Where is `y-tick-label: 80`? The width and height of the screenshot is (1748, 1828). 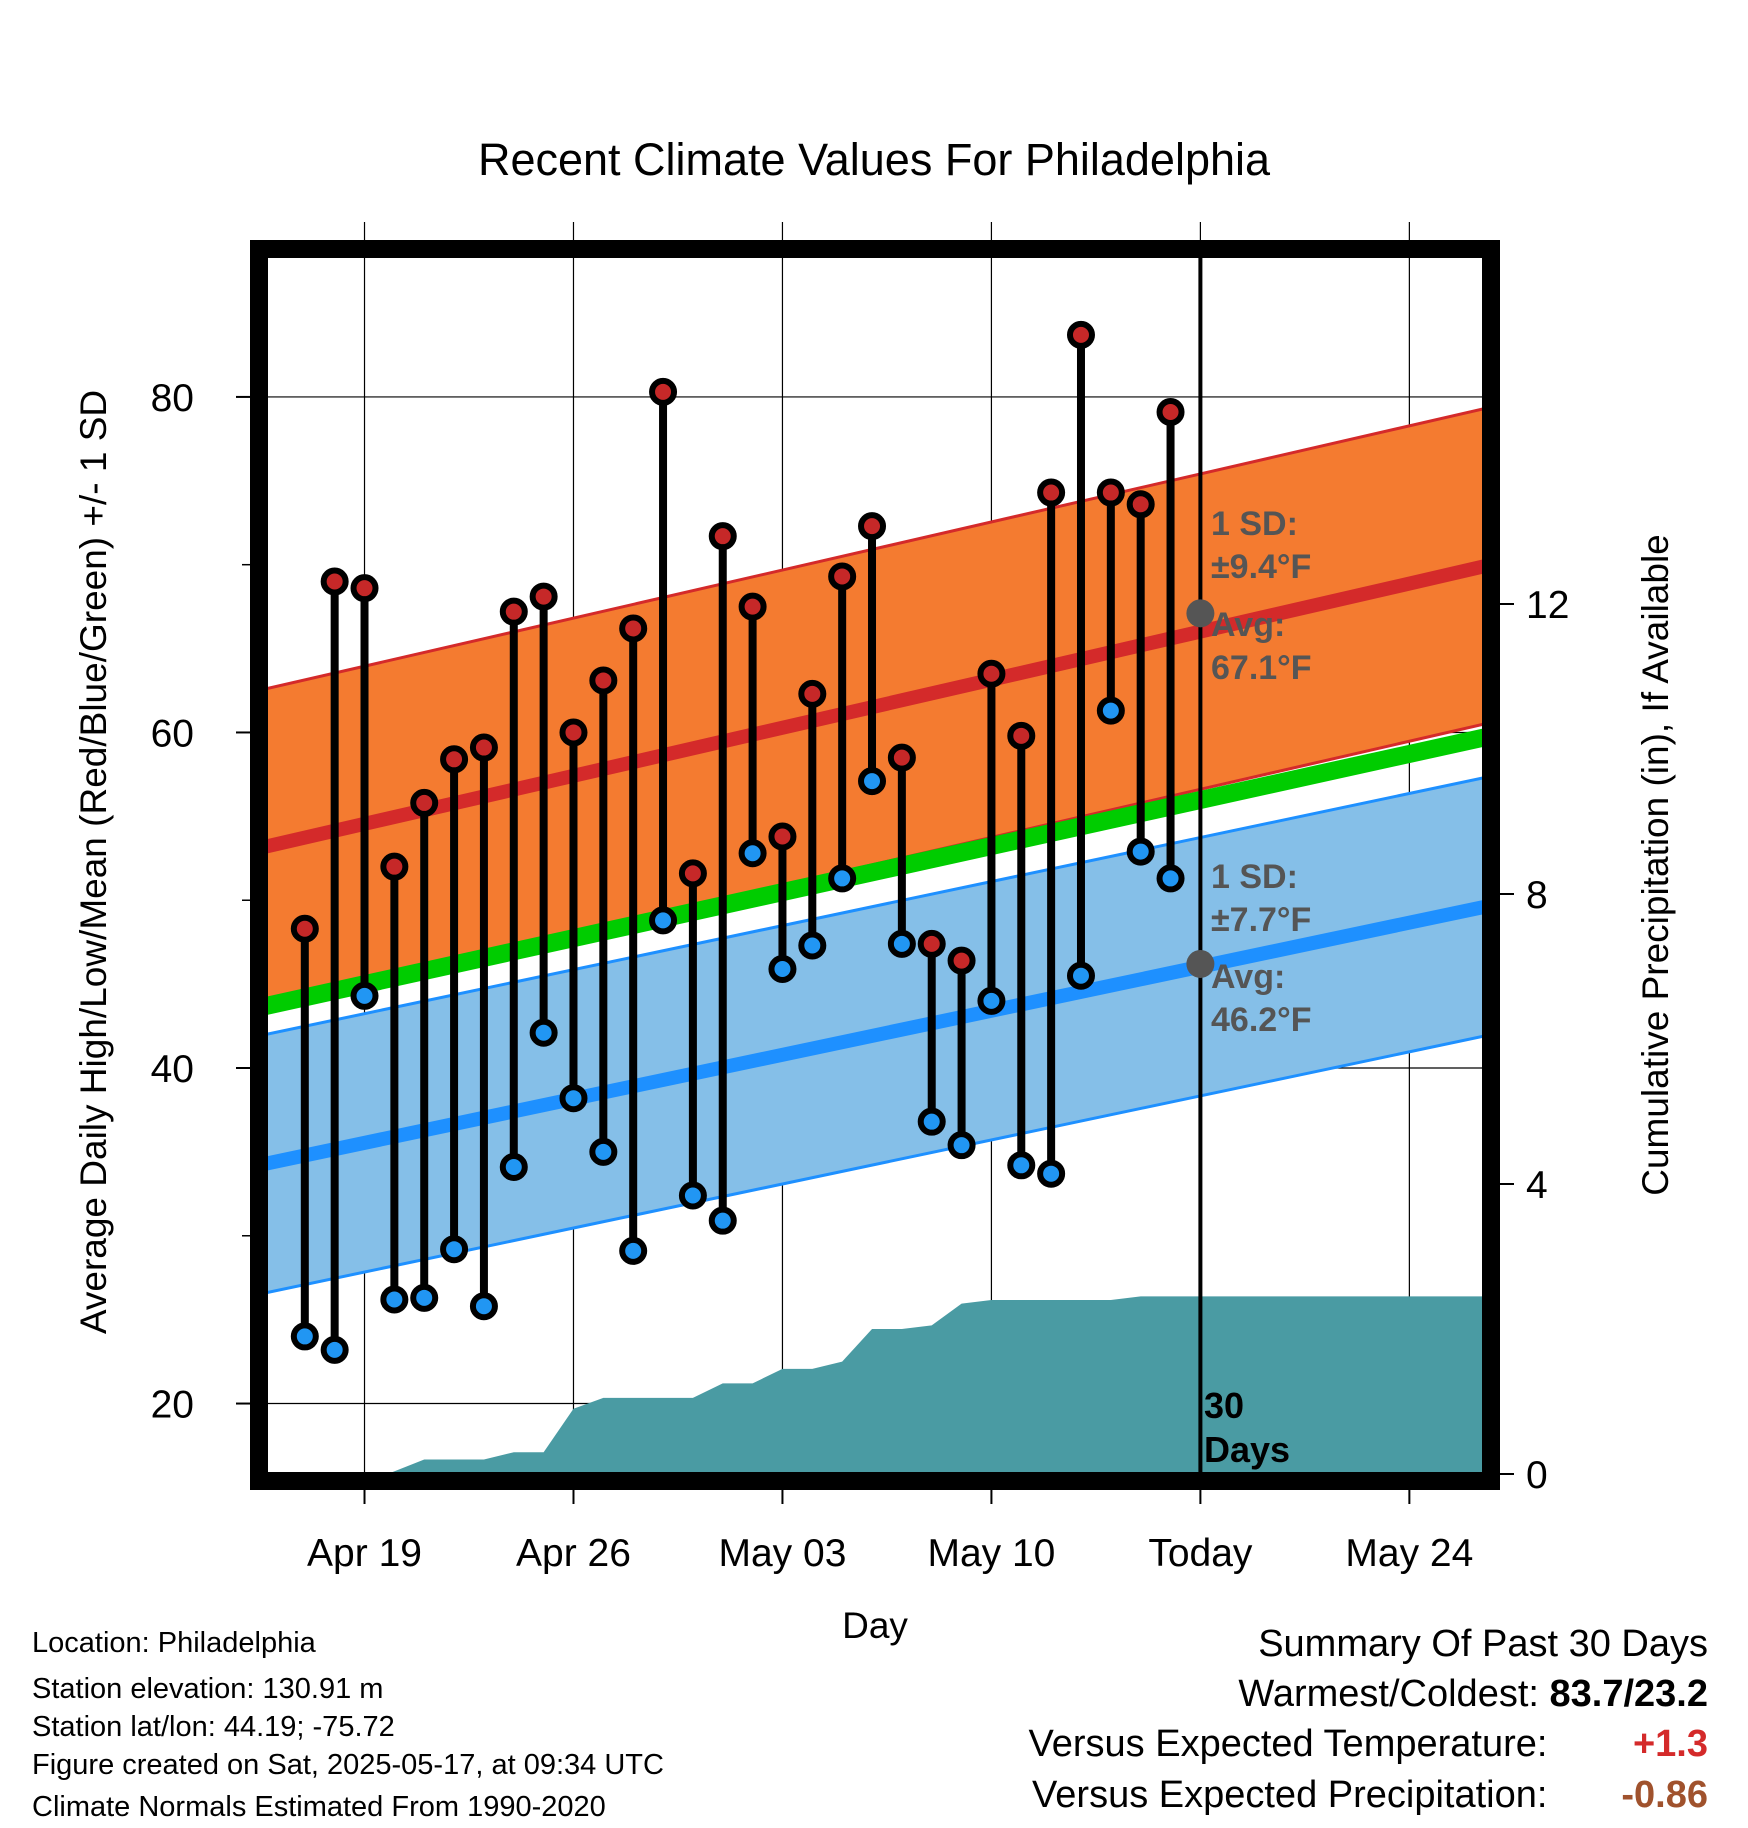
y-tick-label: 80 is located at coordinates (172, 398).